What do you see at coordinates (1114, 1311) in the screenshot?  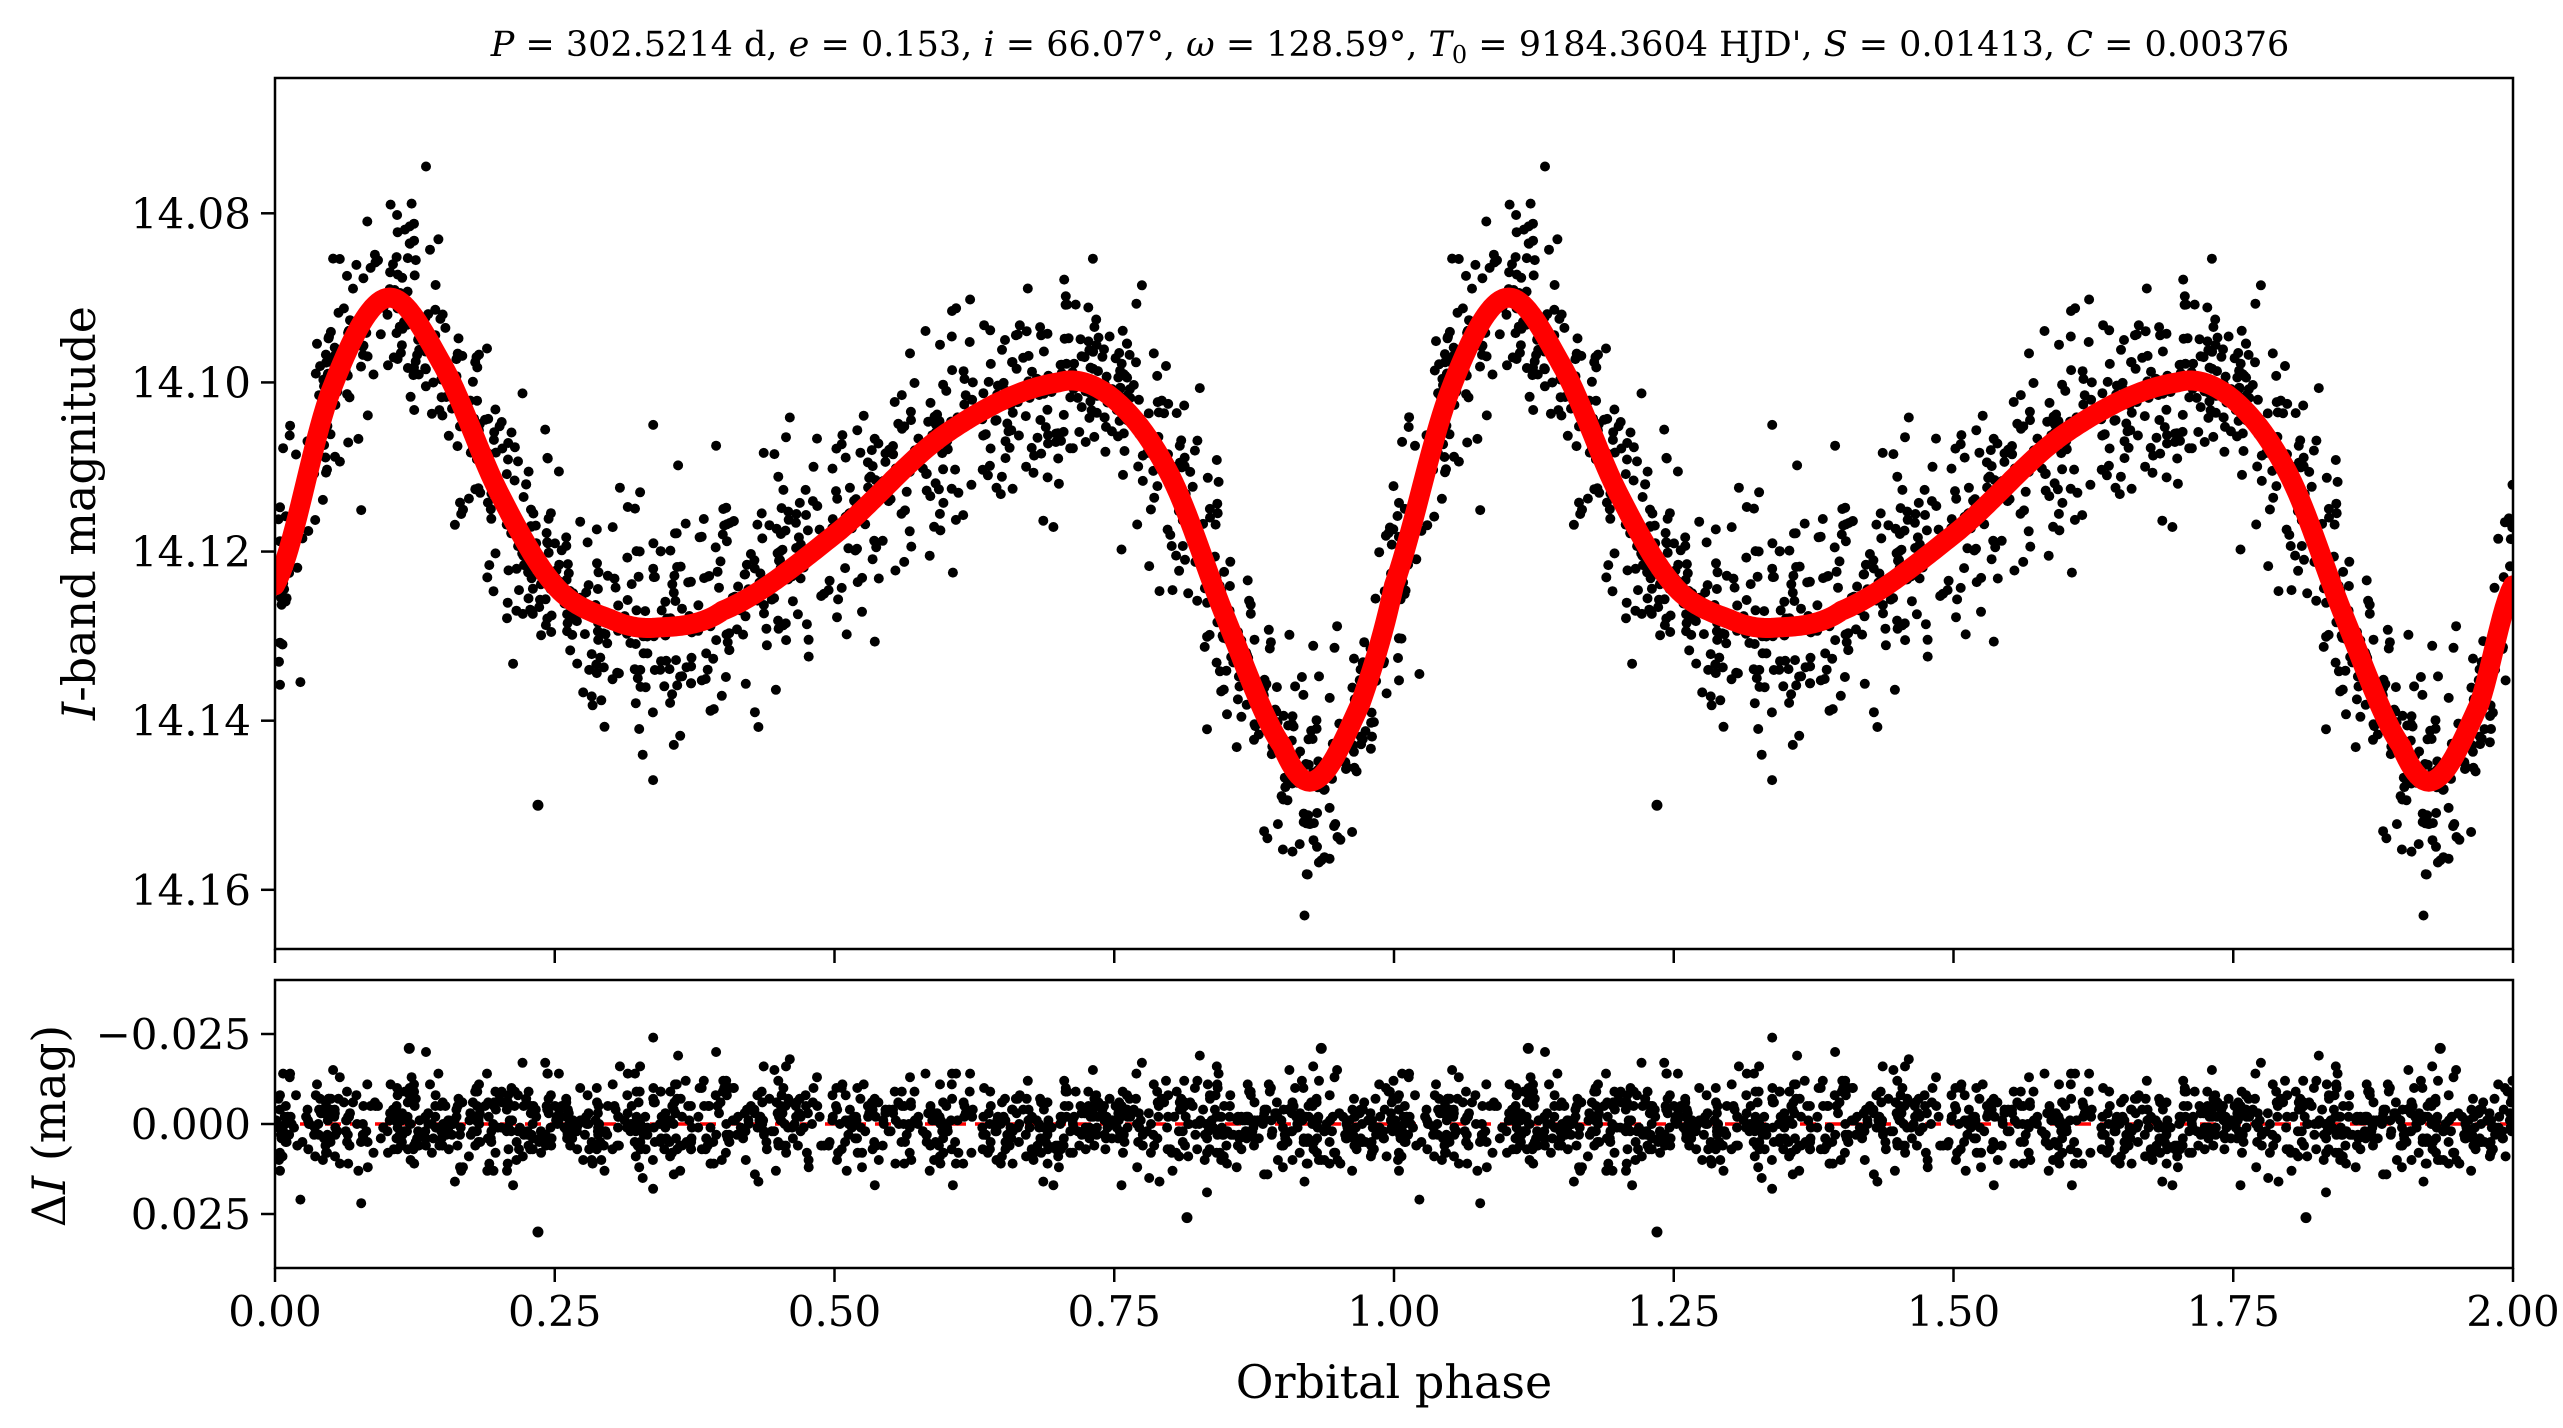 I see `x-tick-label: 0.75` at bounding box center [1114, 1311].